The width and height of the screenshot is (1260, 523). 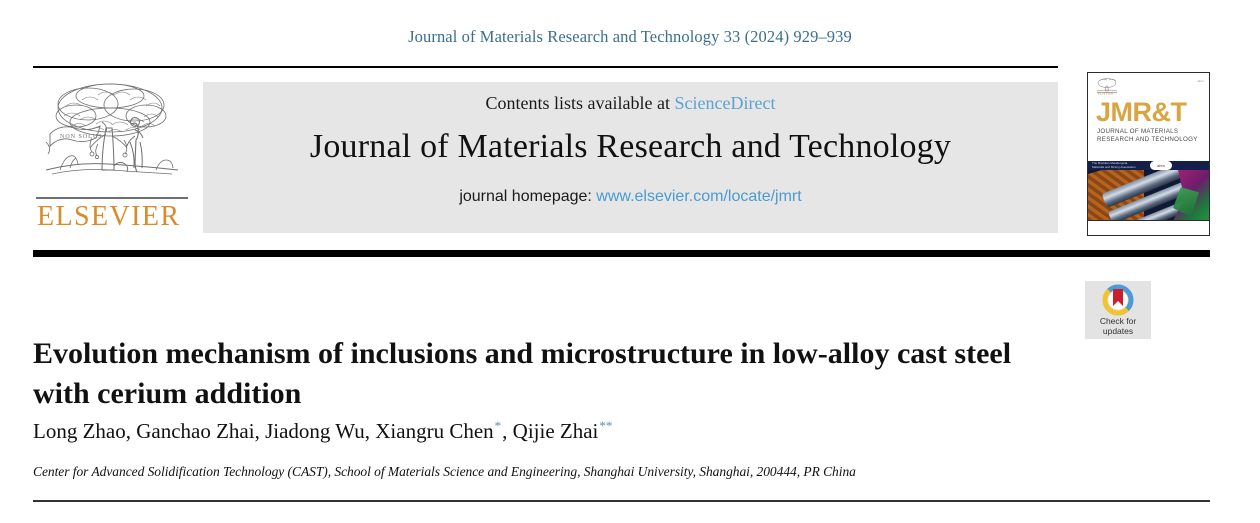 What do you see at coordinates (1110, 163) in the screenshot?
I see `cover-band-line1: The Brazilian Metallurgical,` at bounding box center [1110, 163].